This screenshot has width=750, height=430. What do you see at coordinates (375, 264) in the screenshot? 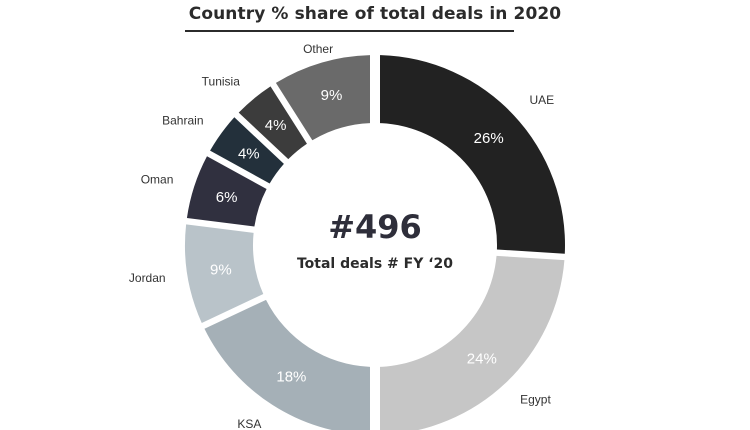
I see `center-total-label: Total deals # FY ‘20` at bounding box center [375, 264].